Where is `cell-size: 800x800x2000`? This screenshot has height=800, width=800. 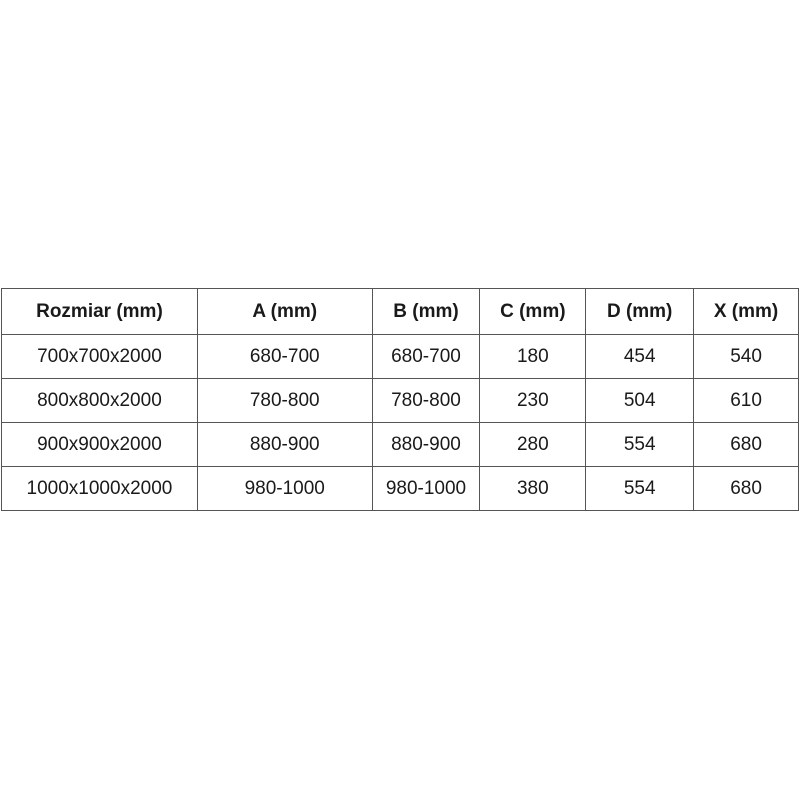 cell-size: 800x800x2000 is located at coordinates (99, 400).